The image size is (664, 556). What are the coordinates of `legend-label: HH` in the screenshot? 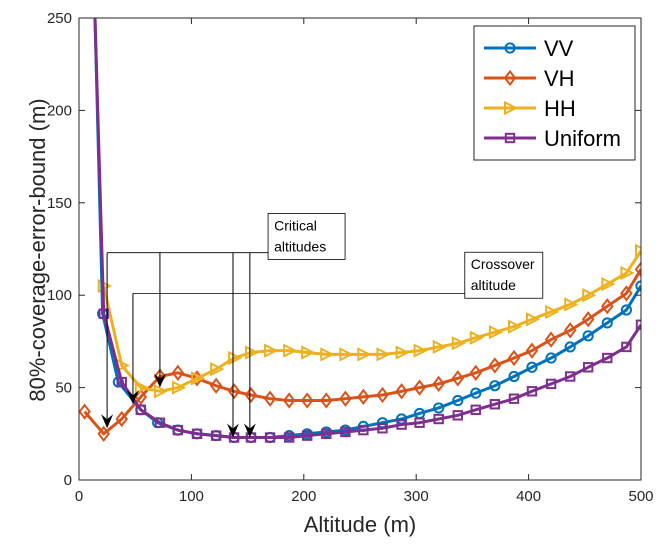 It's located at (560, 108).